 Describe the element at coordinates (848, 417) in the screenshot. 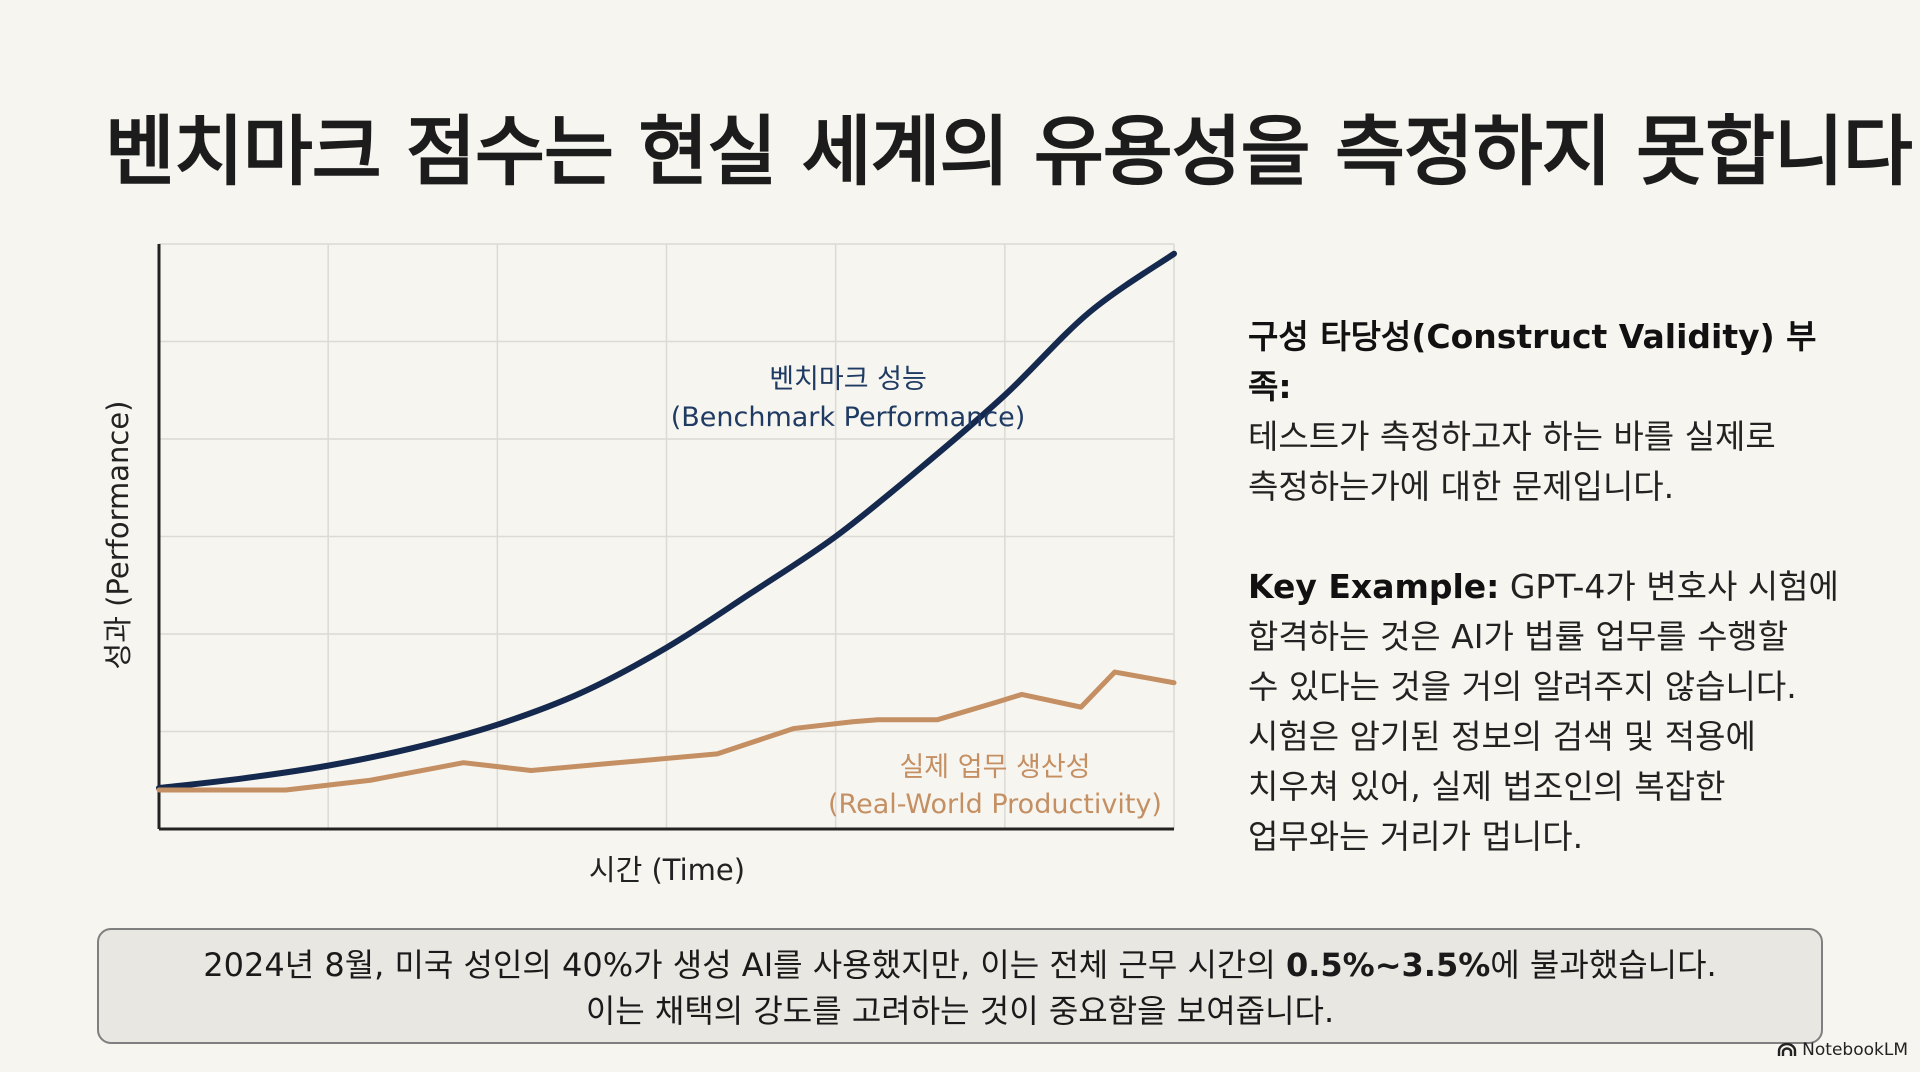

I see `benchmark-label-en: (Benchmark Performance)` at that location.